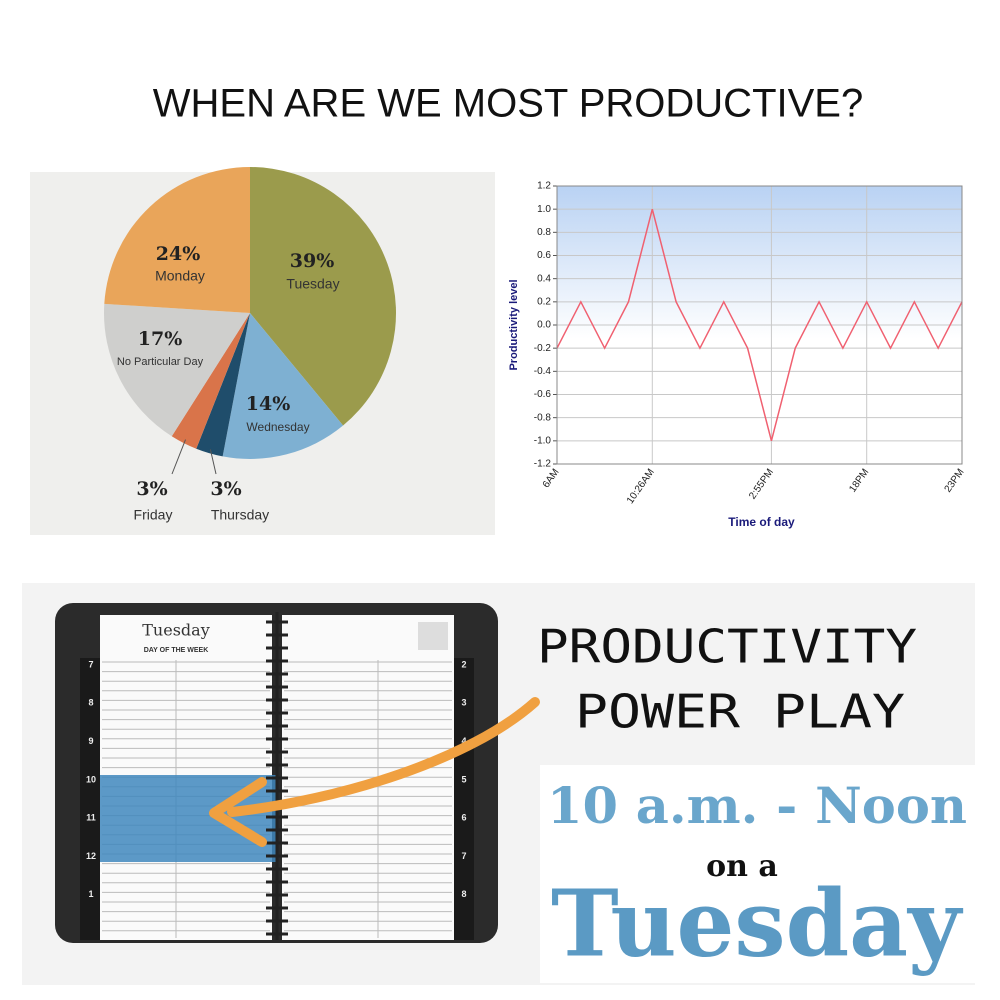  I want to click on line-series, so click(759, 325).